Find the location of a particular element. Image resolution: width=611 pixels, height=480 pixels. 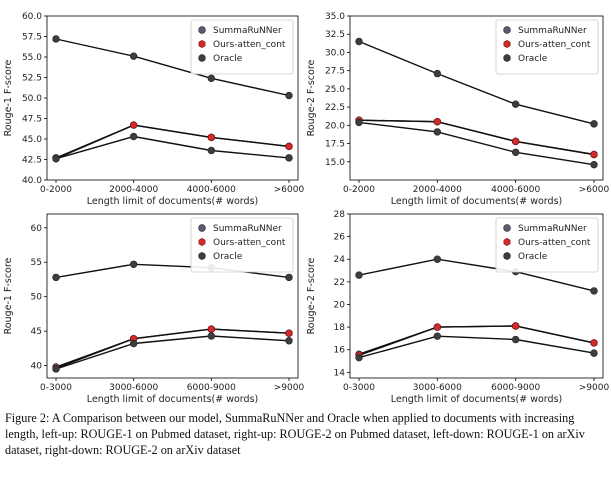

y-axis-title: Rouge-1 F-score is located at coordinates (8, 295).